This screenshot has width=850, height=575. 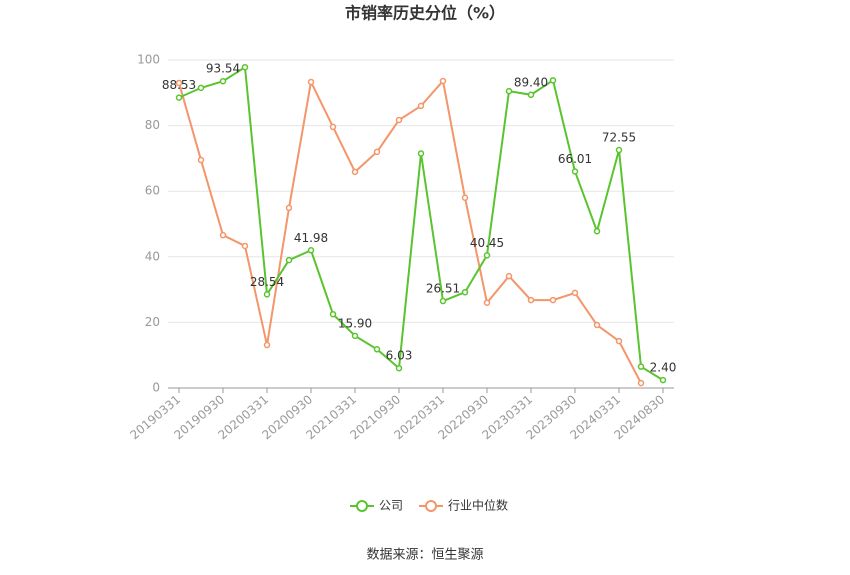 What do you see at coordinates (152, 191) in the screenshot?
I see `y-tick-label: 60` at bounding box center [152, 191].